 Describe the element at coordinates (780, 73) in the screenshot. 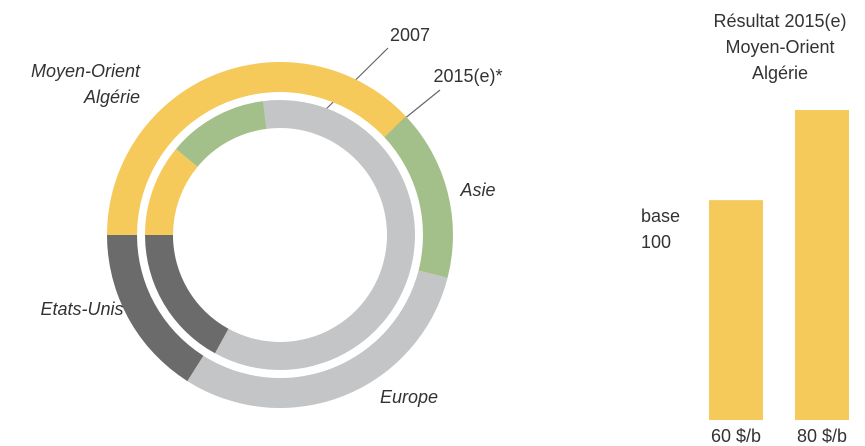

I see `chart-title: Algérie` at that location.